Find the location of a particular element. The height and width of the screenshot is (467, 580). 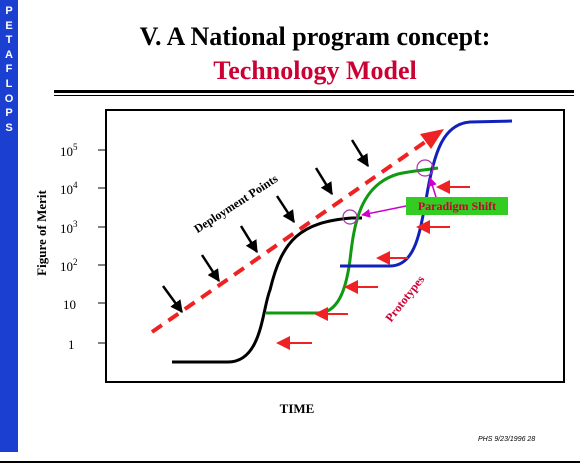

paradigm-shift-label: Paradigm Shift is located at coordinates (457, 206).